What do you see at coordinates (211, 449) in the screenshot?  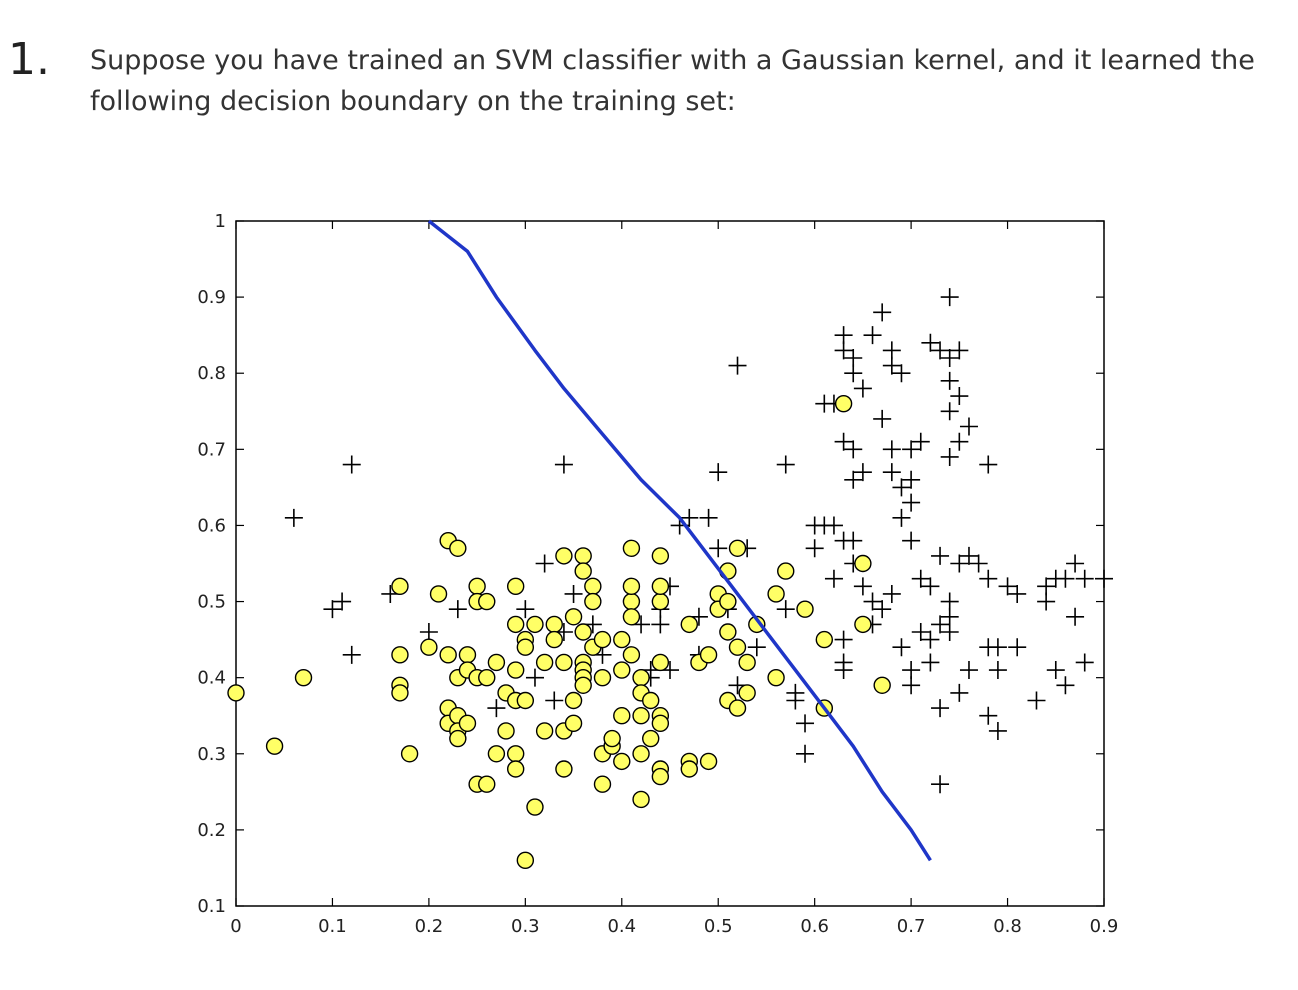 I see `y-tick-label: 0.7` at bounding box center [211, 449].